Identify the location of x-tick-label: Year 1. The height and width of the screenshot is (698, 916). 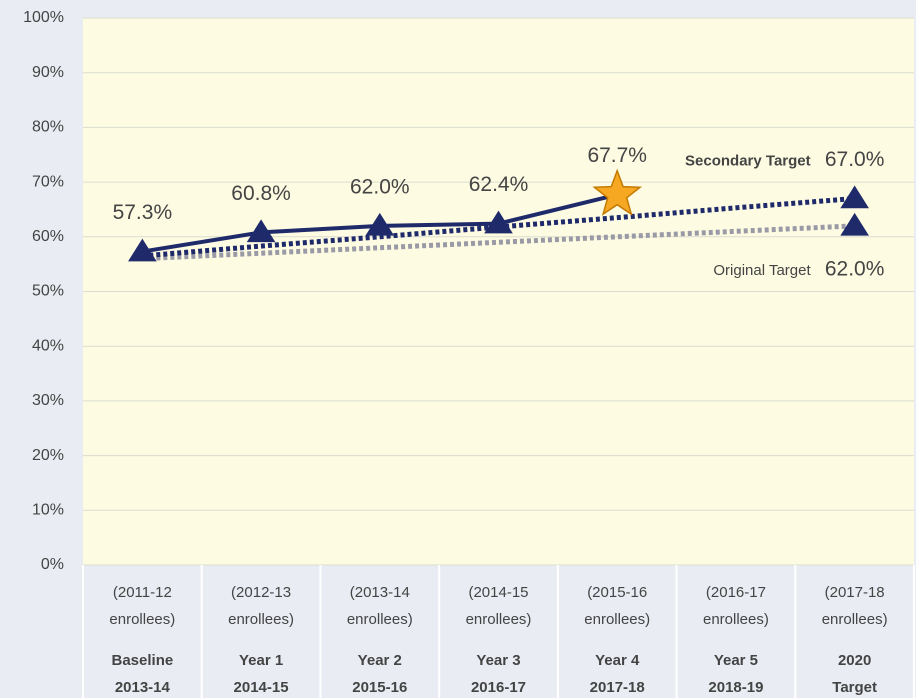
(261, 660).